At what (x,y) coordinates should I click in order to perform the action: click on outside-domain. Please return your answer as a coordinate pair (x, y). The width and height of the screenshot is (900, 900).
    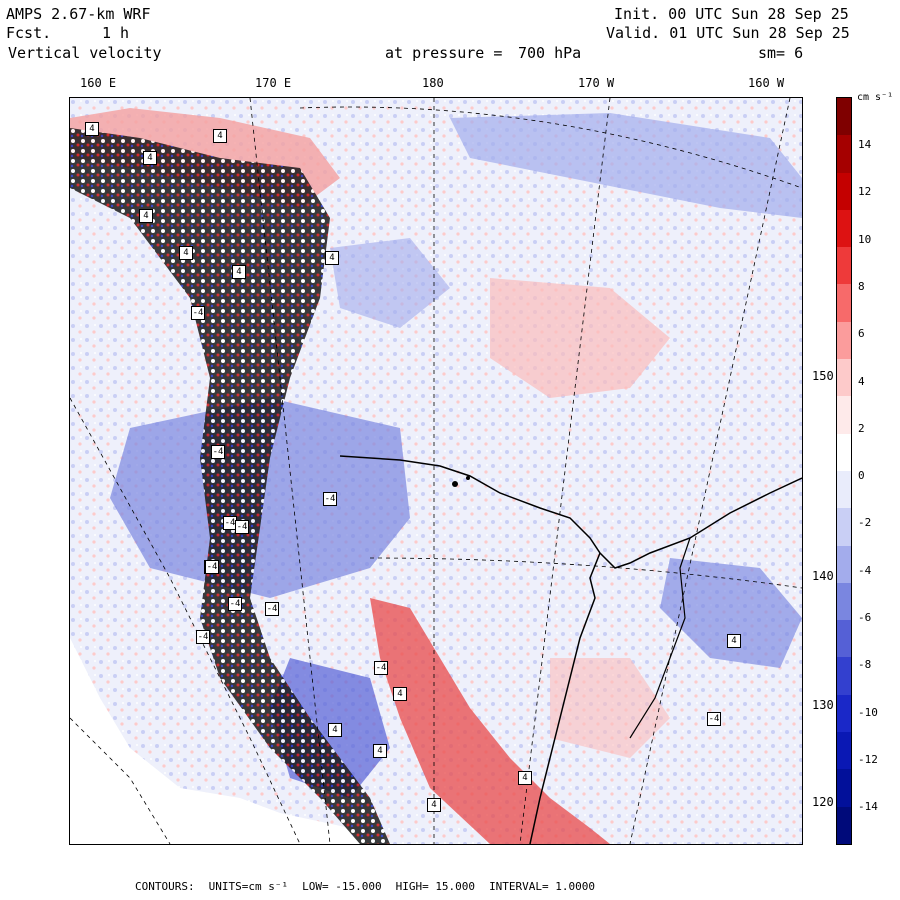
    Looking at the image, I should click on (220, 741).